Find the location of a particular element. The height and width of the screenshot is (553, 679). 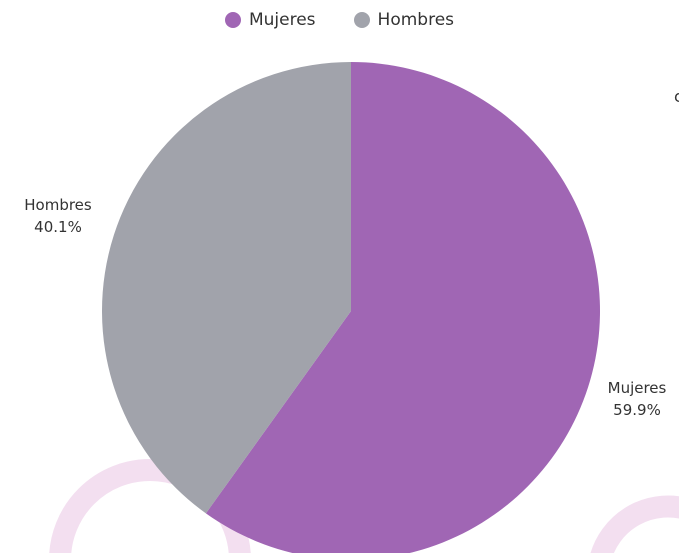

slice-label-name-hombres: Hombres is located at coordinates (58, 205).